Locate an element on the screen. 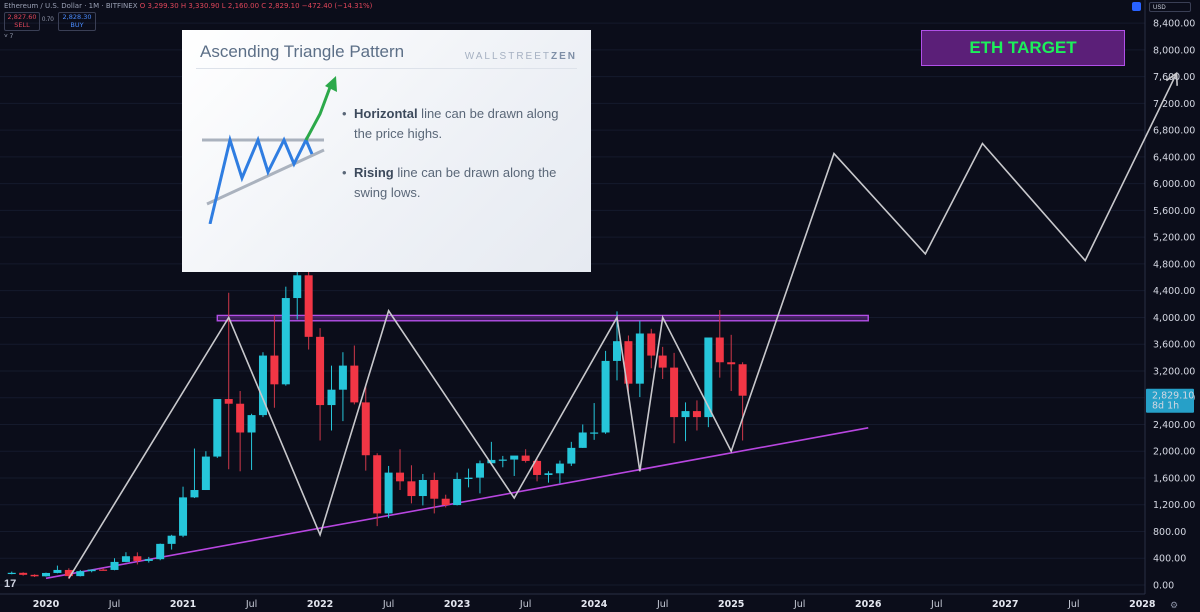 Image resolution: width=1200 pixels, height=612 pixels. x-tick-label: 2023 is located at coordinates (457, 604).